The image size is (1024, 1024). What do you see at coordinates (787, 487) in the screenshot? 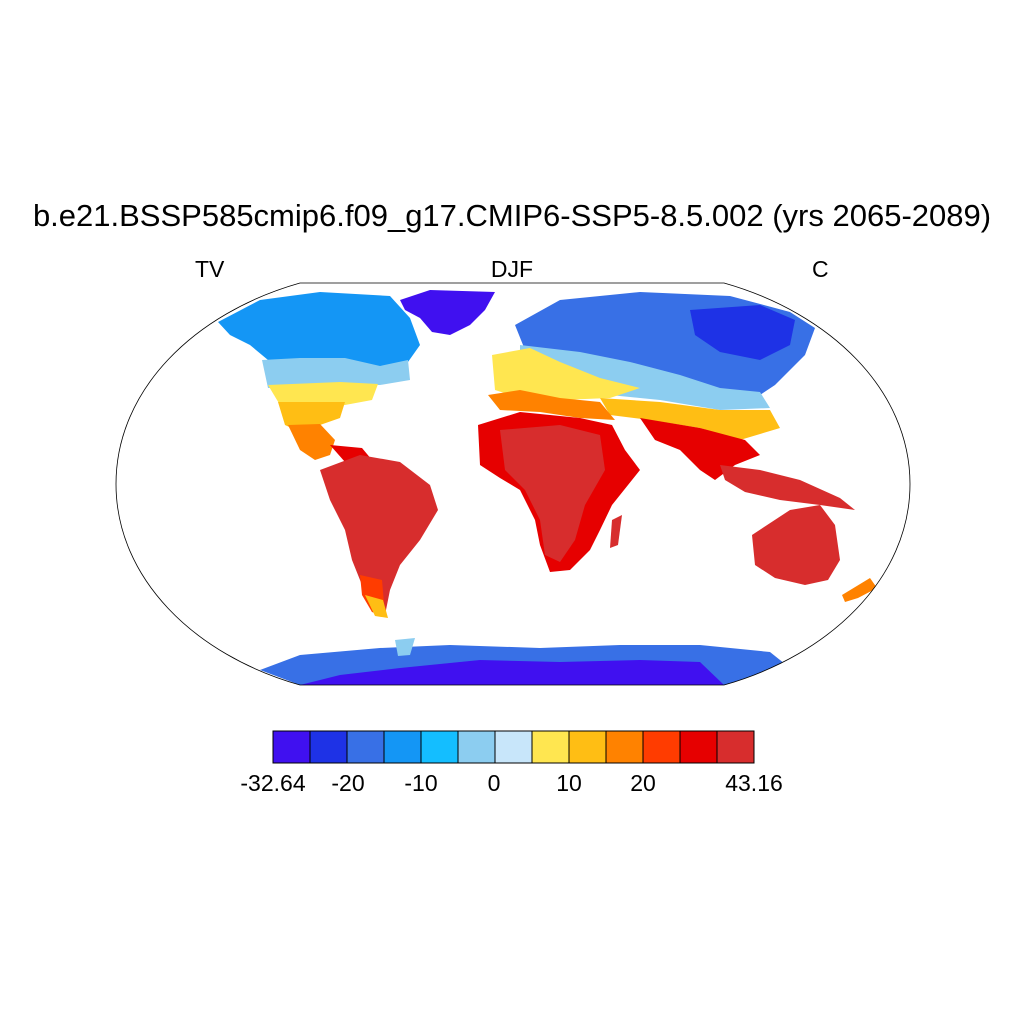
I see `southeast-asia-islands` at bounding box center [787, 487].